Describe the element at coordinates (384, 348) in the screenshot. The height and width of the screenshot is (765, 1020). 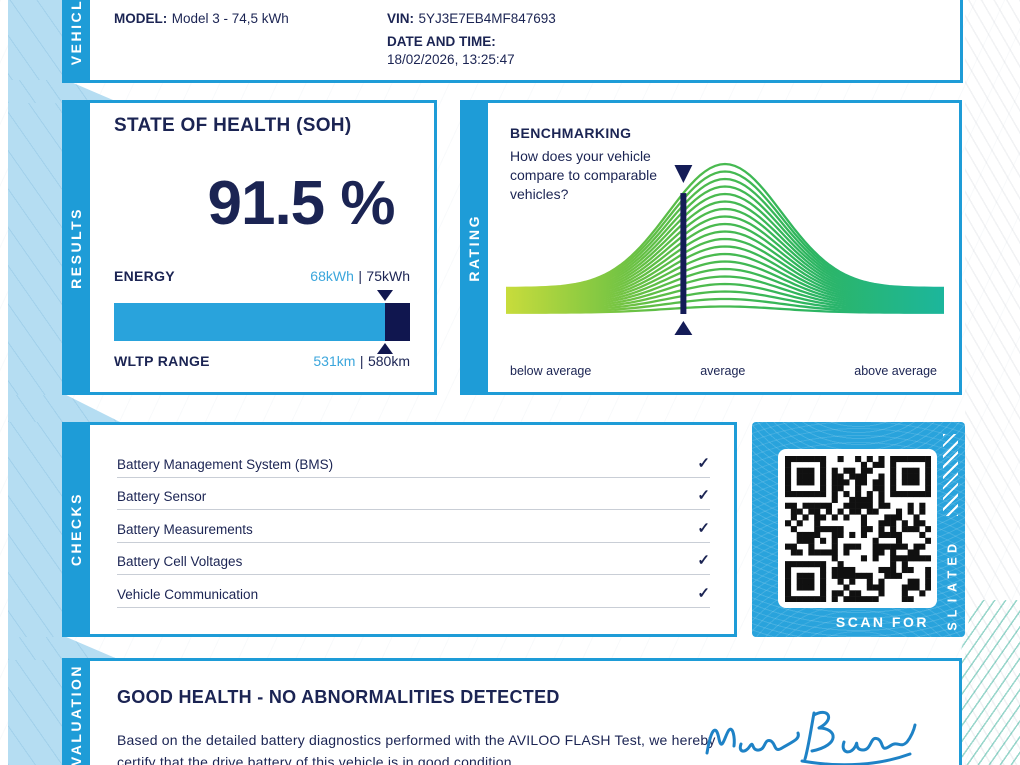
I see `marker-triangle-up-icon` at that location.